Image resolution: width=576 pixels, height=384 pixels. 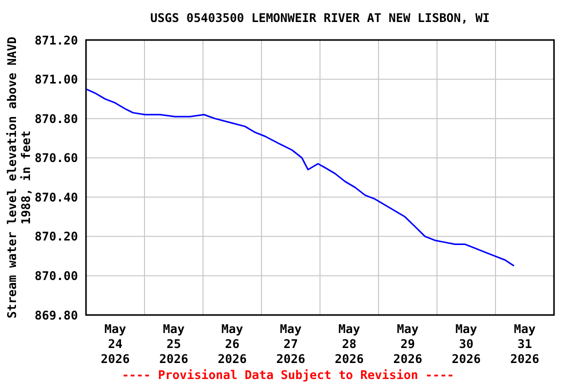 I want to click on y-tick-label: 870.60, so click(x=56, y=158).